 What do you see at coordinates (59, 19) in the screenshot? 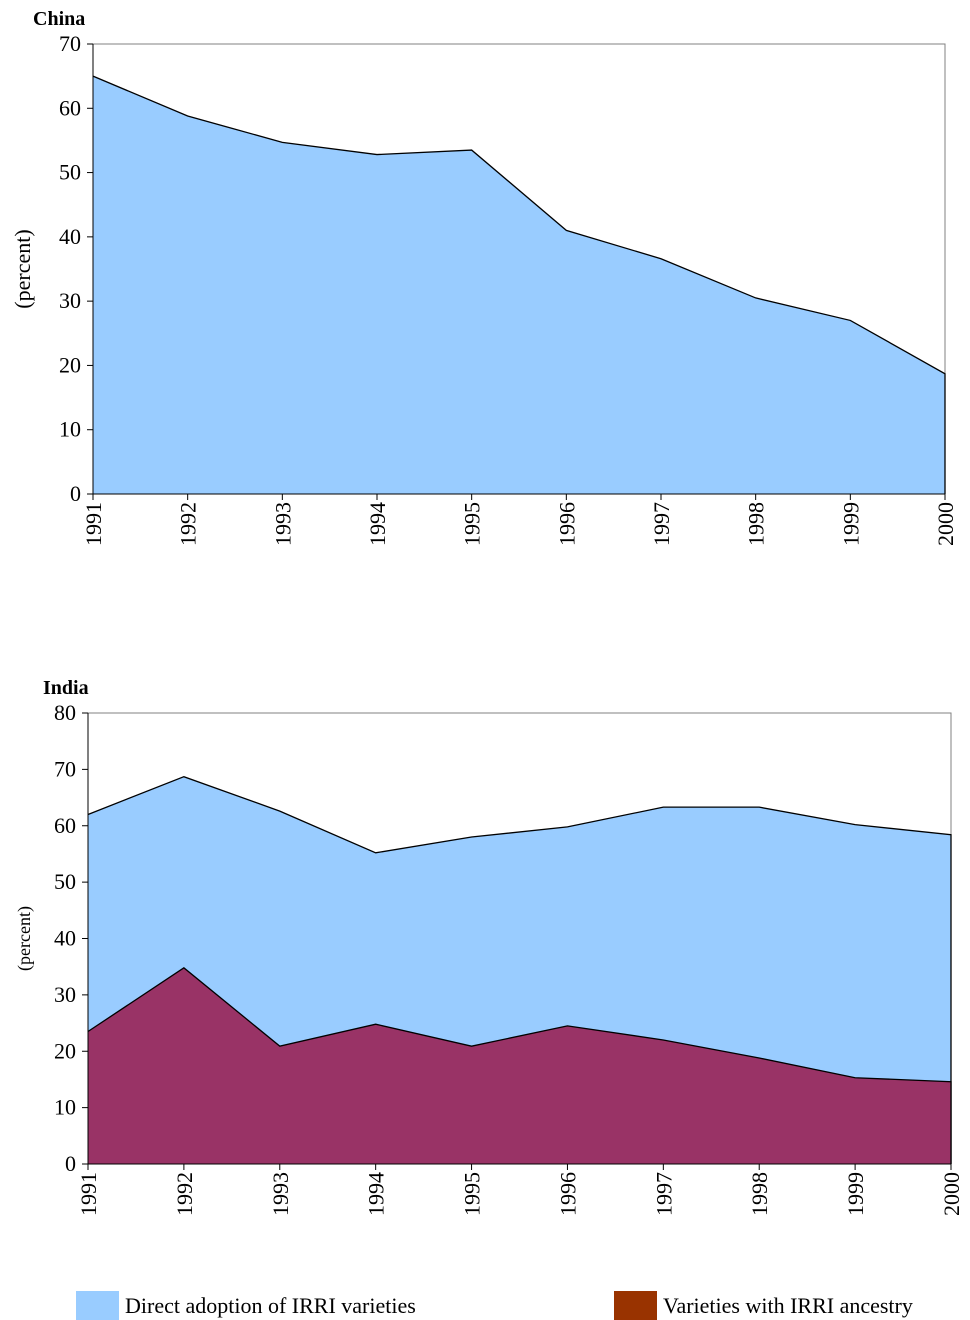
I see `chart-title: China` at bounding box center [59, 19].